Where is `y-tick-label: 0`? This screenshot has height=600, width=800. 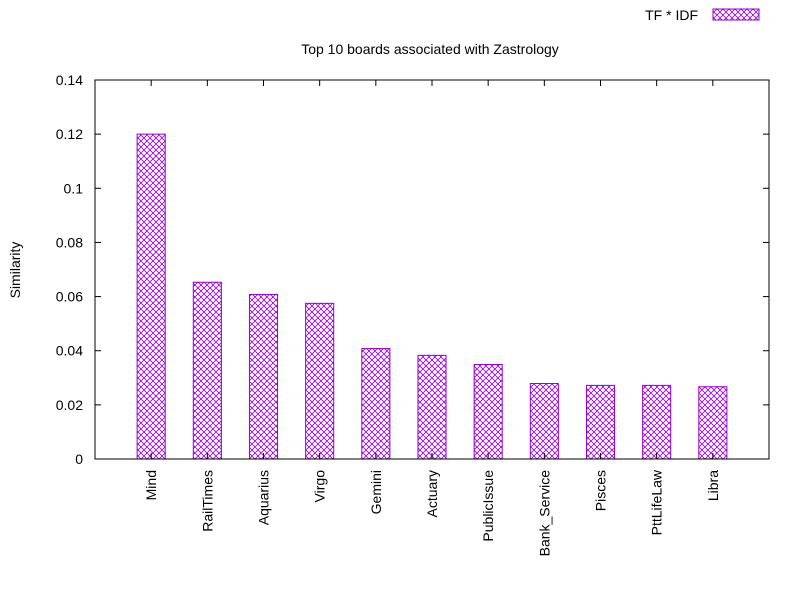
y-tick-label: 0 is located at coordinates (79, 459).